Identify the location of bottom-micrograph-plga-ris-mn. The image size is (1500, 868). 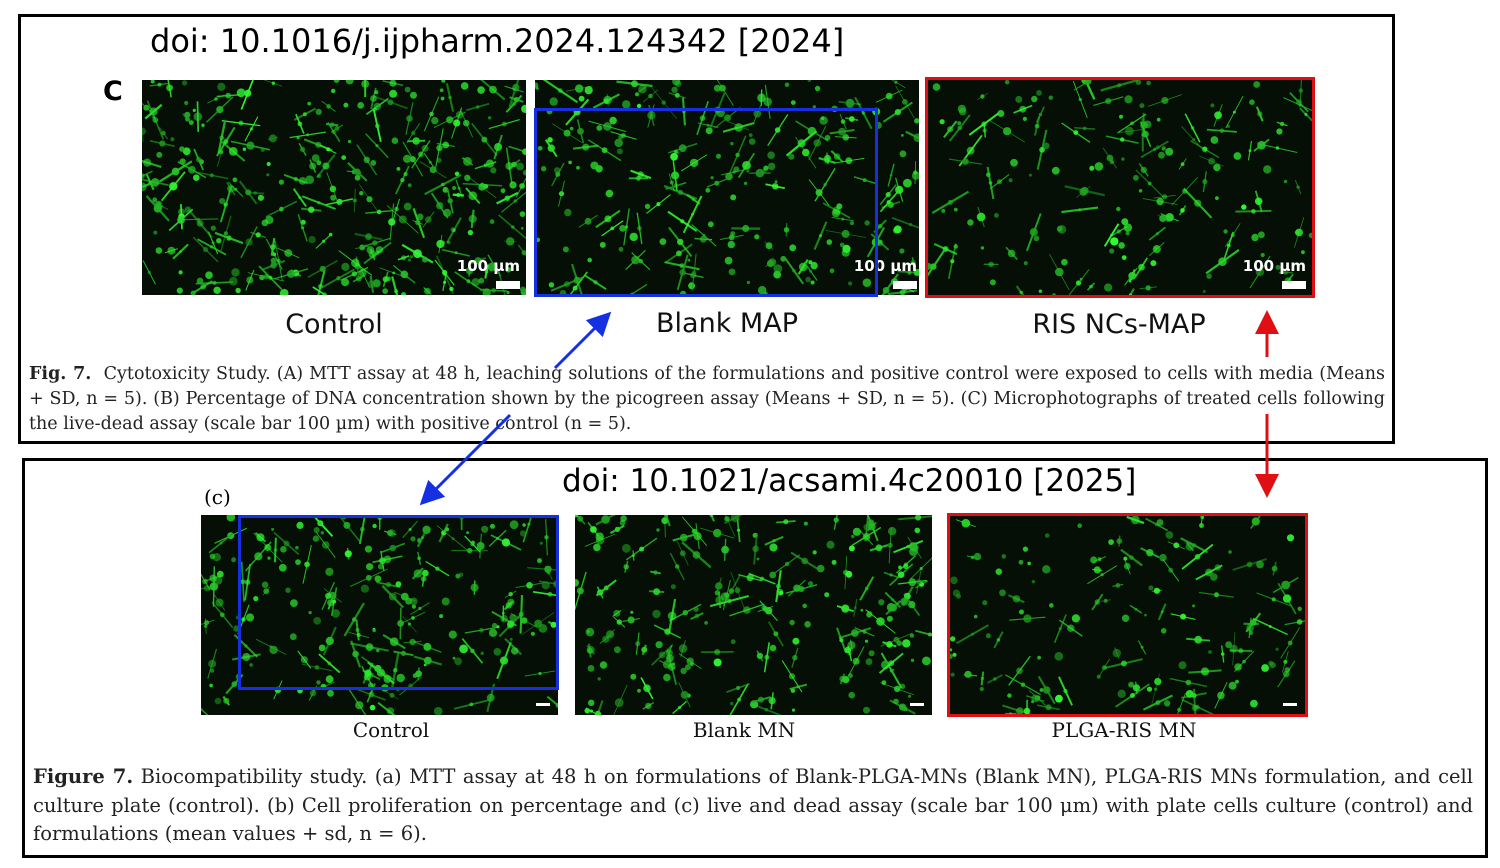
(1127, 615).